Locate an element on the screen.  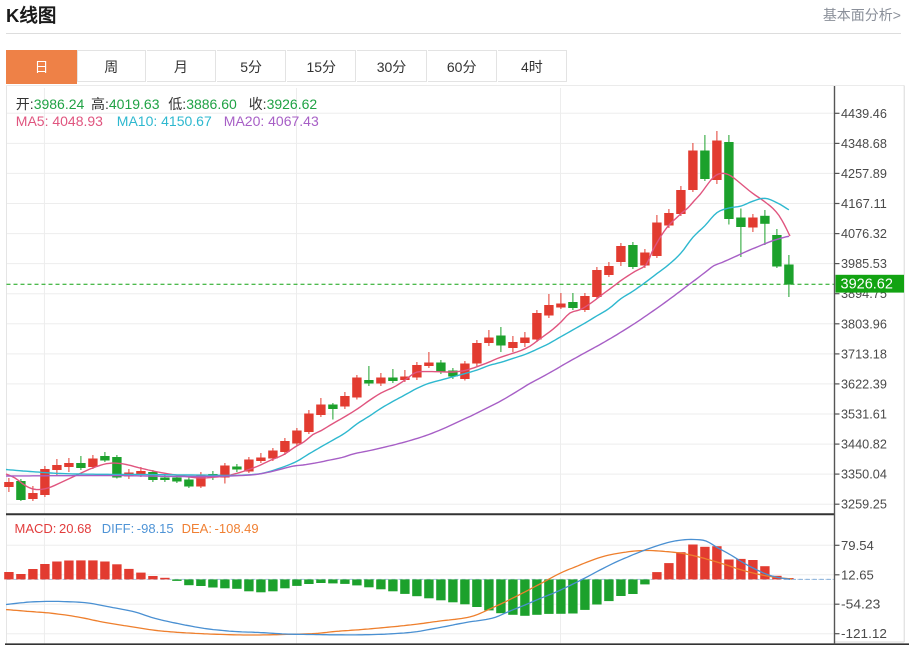
svg-text: 3713.18 is located at coordinates (864, 353).